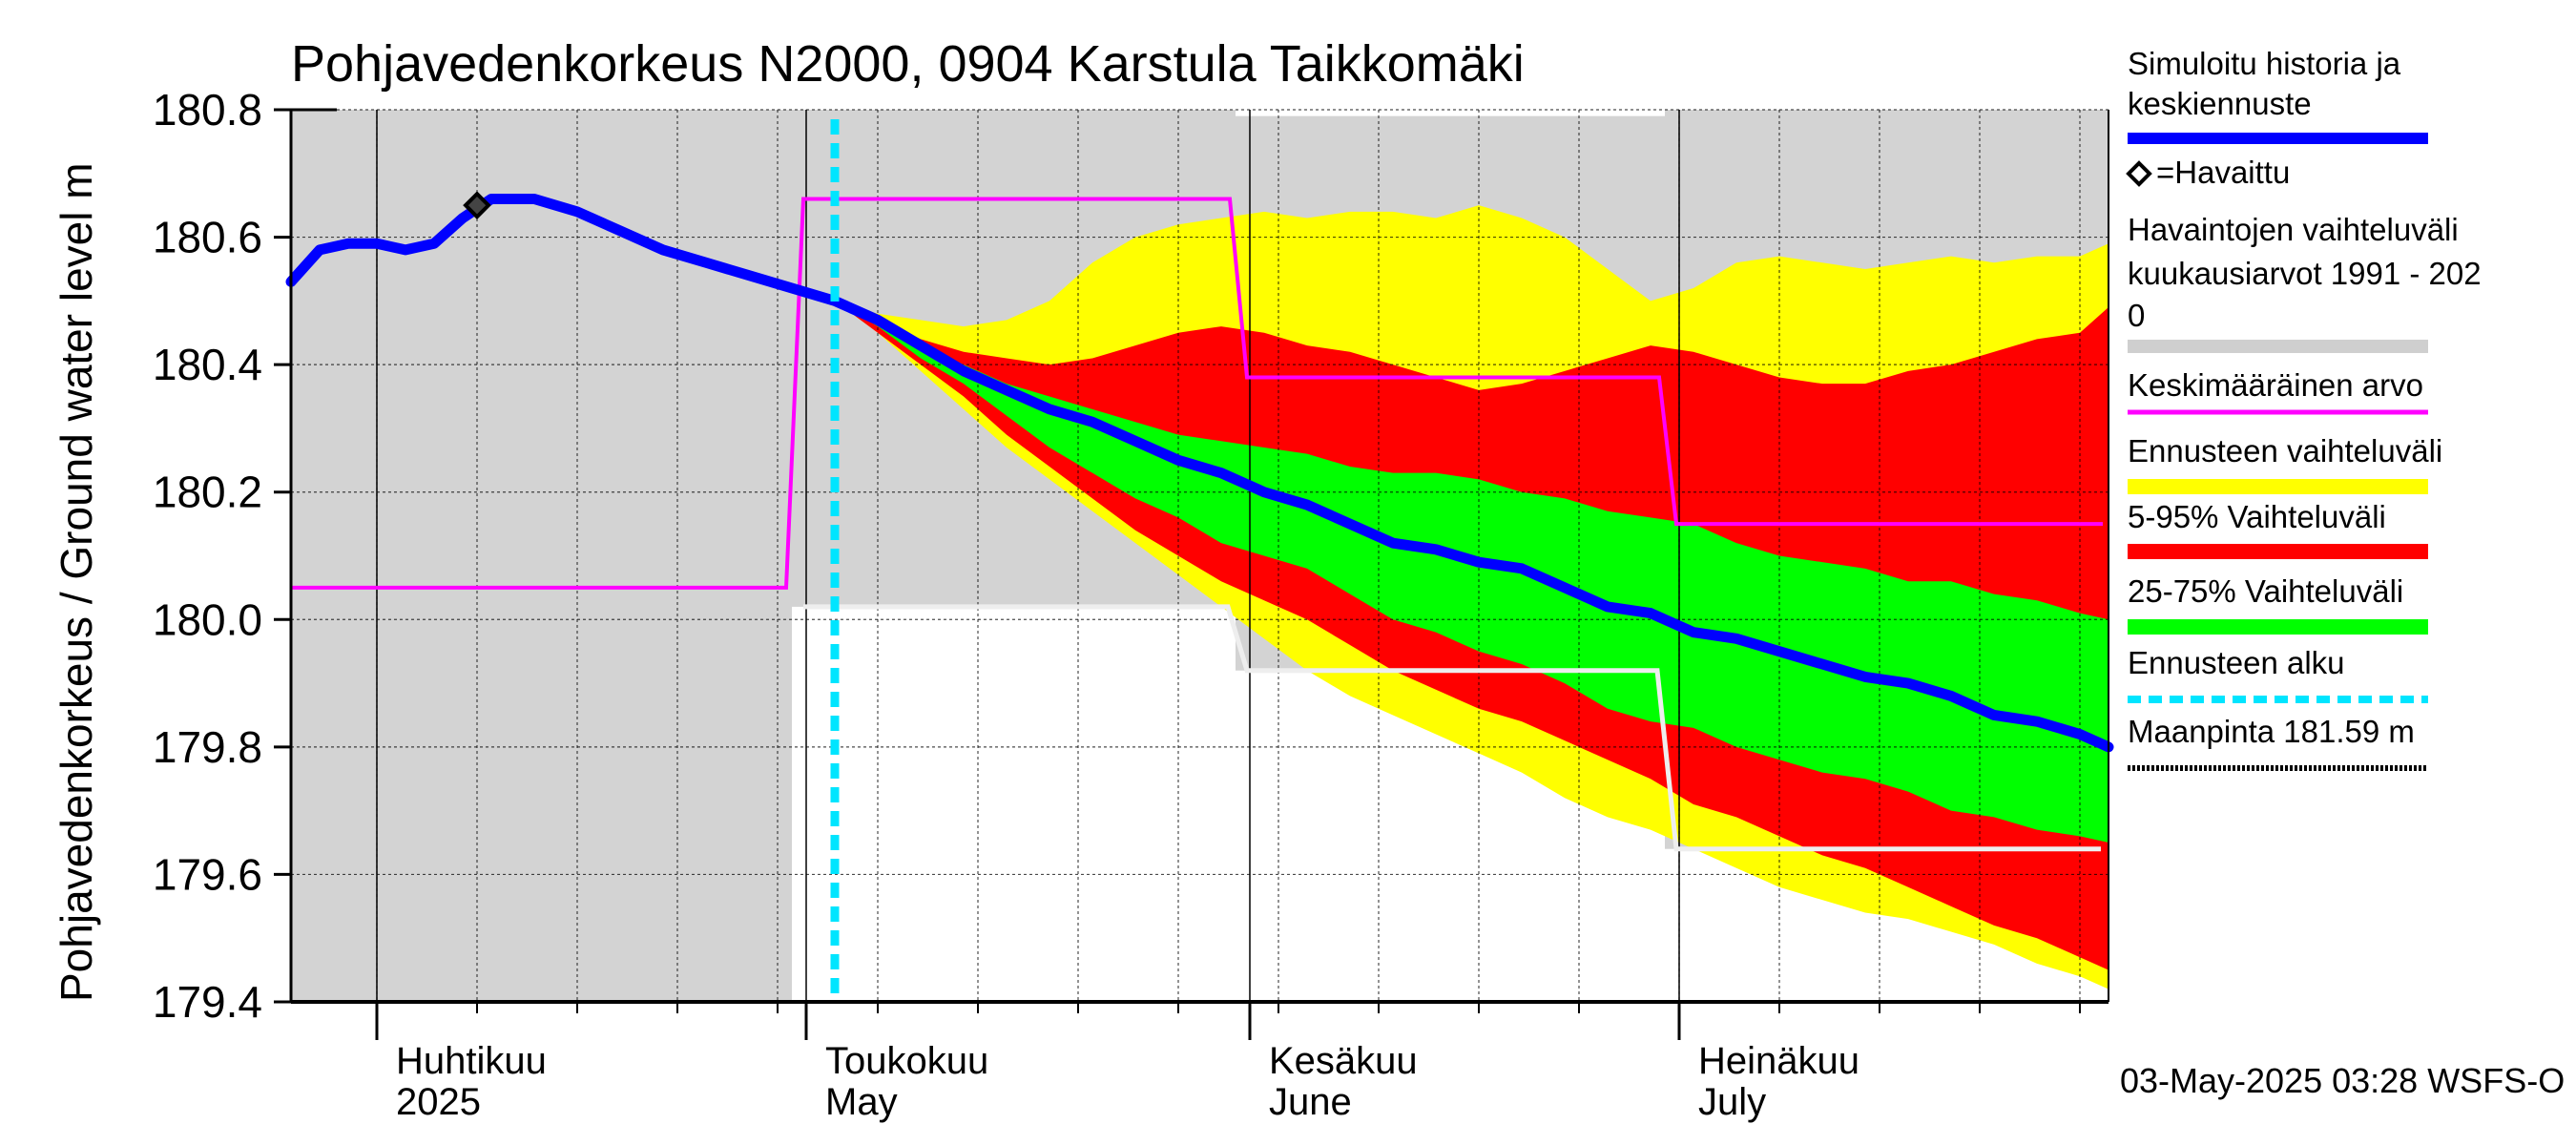 This screenshot has width=2576, height=1145. I want to click on legend-label: 25-75% Vaihteluväli, so click(2265, 591).